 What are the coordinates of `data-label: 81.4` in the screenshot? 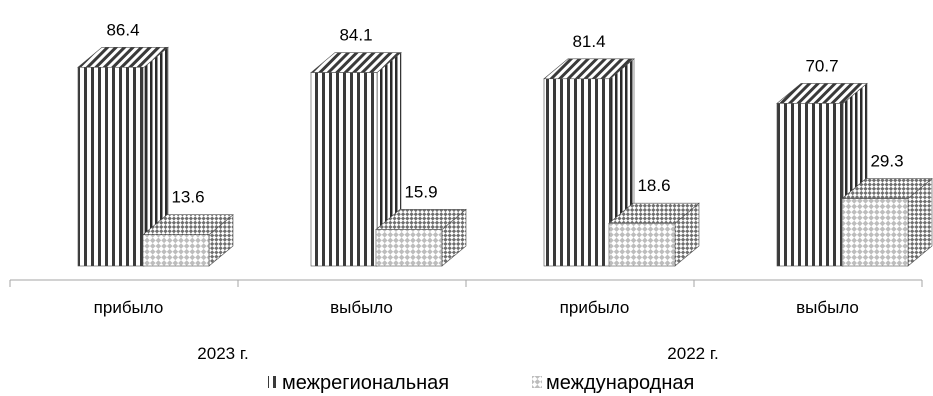 It's located at (588, 41).